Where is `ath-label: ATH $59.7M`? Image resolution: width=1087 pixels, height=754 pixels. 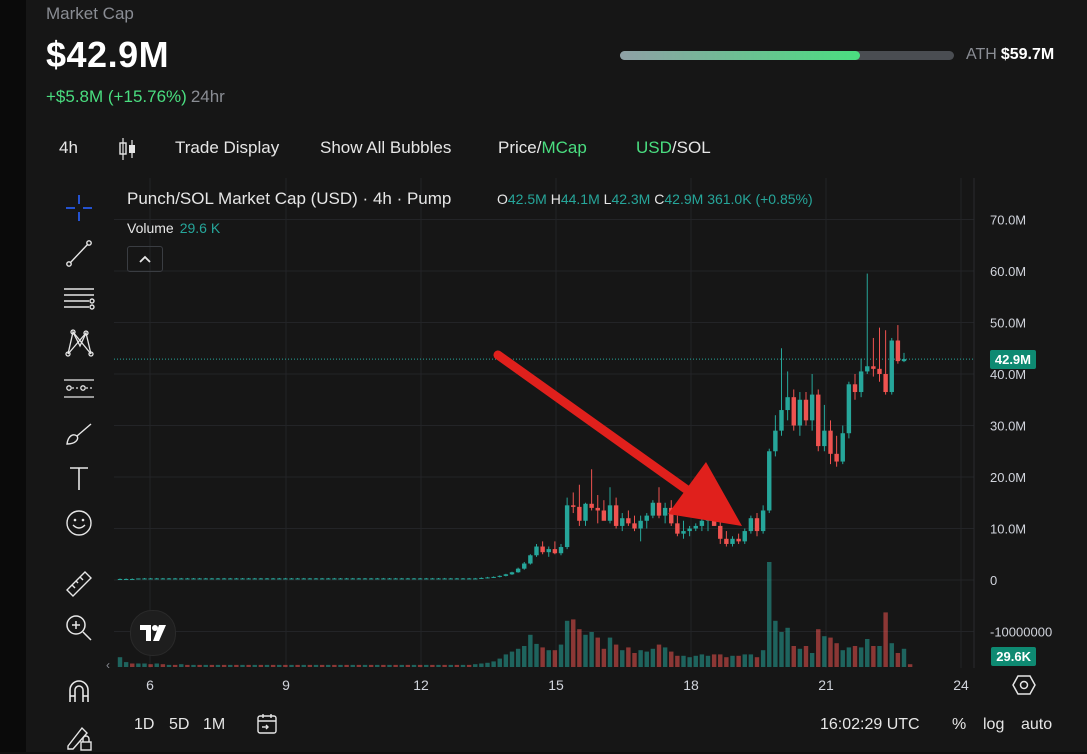 ath-label: ATH $59.7M is located at coordinates (1010, 55).